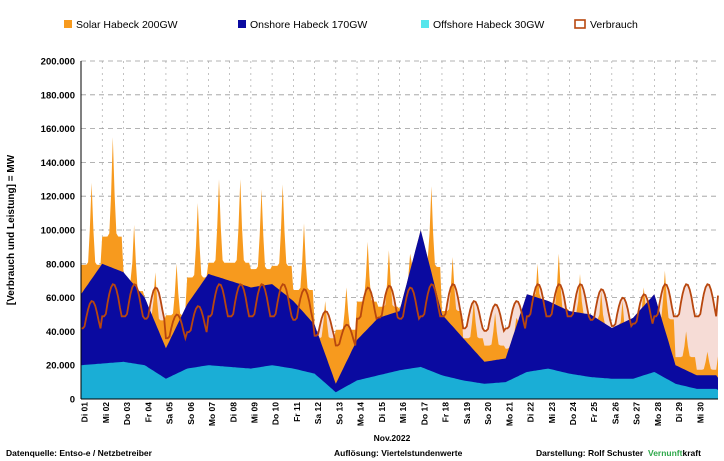 Image resolution: width=724 pixels, height=461 pixels. What do you see at coordinates (79, 453) in the screenshot?
I see `footer-source: Datenquelle: Entso-e / Netzbetreiber` at bounding box center [79, 453].